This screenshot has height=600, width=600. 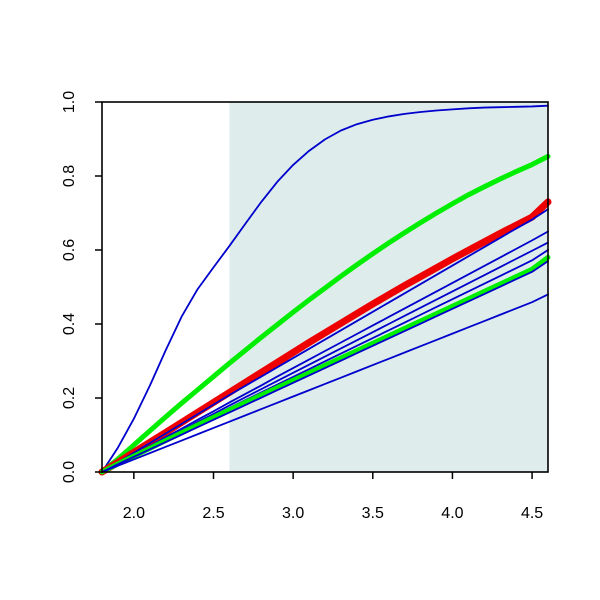 What do you see at coordinates (69, 472) in the screenshot?
I see `y-tick-label: 0.0` at bounding box center [69, 472].